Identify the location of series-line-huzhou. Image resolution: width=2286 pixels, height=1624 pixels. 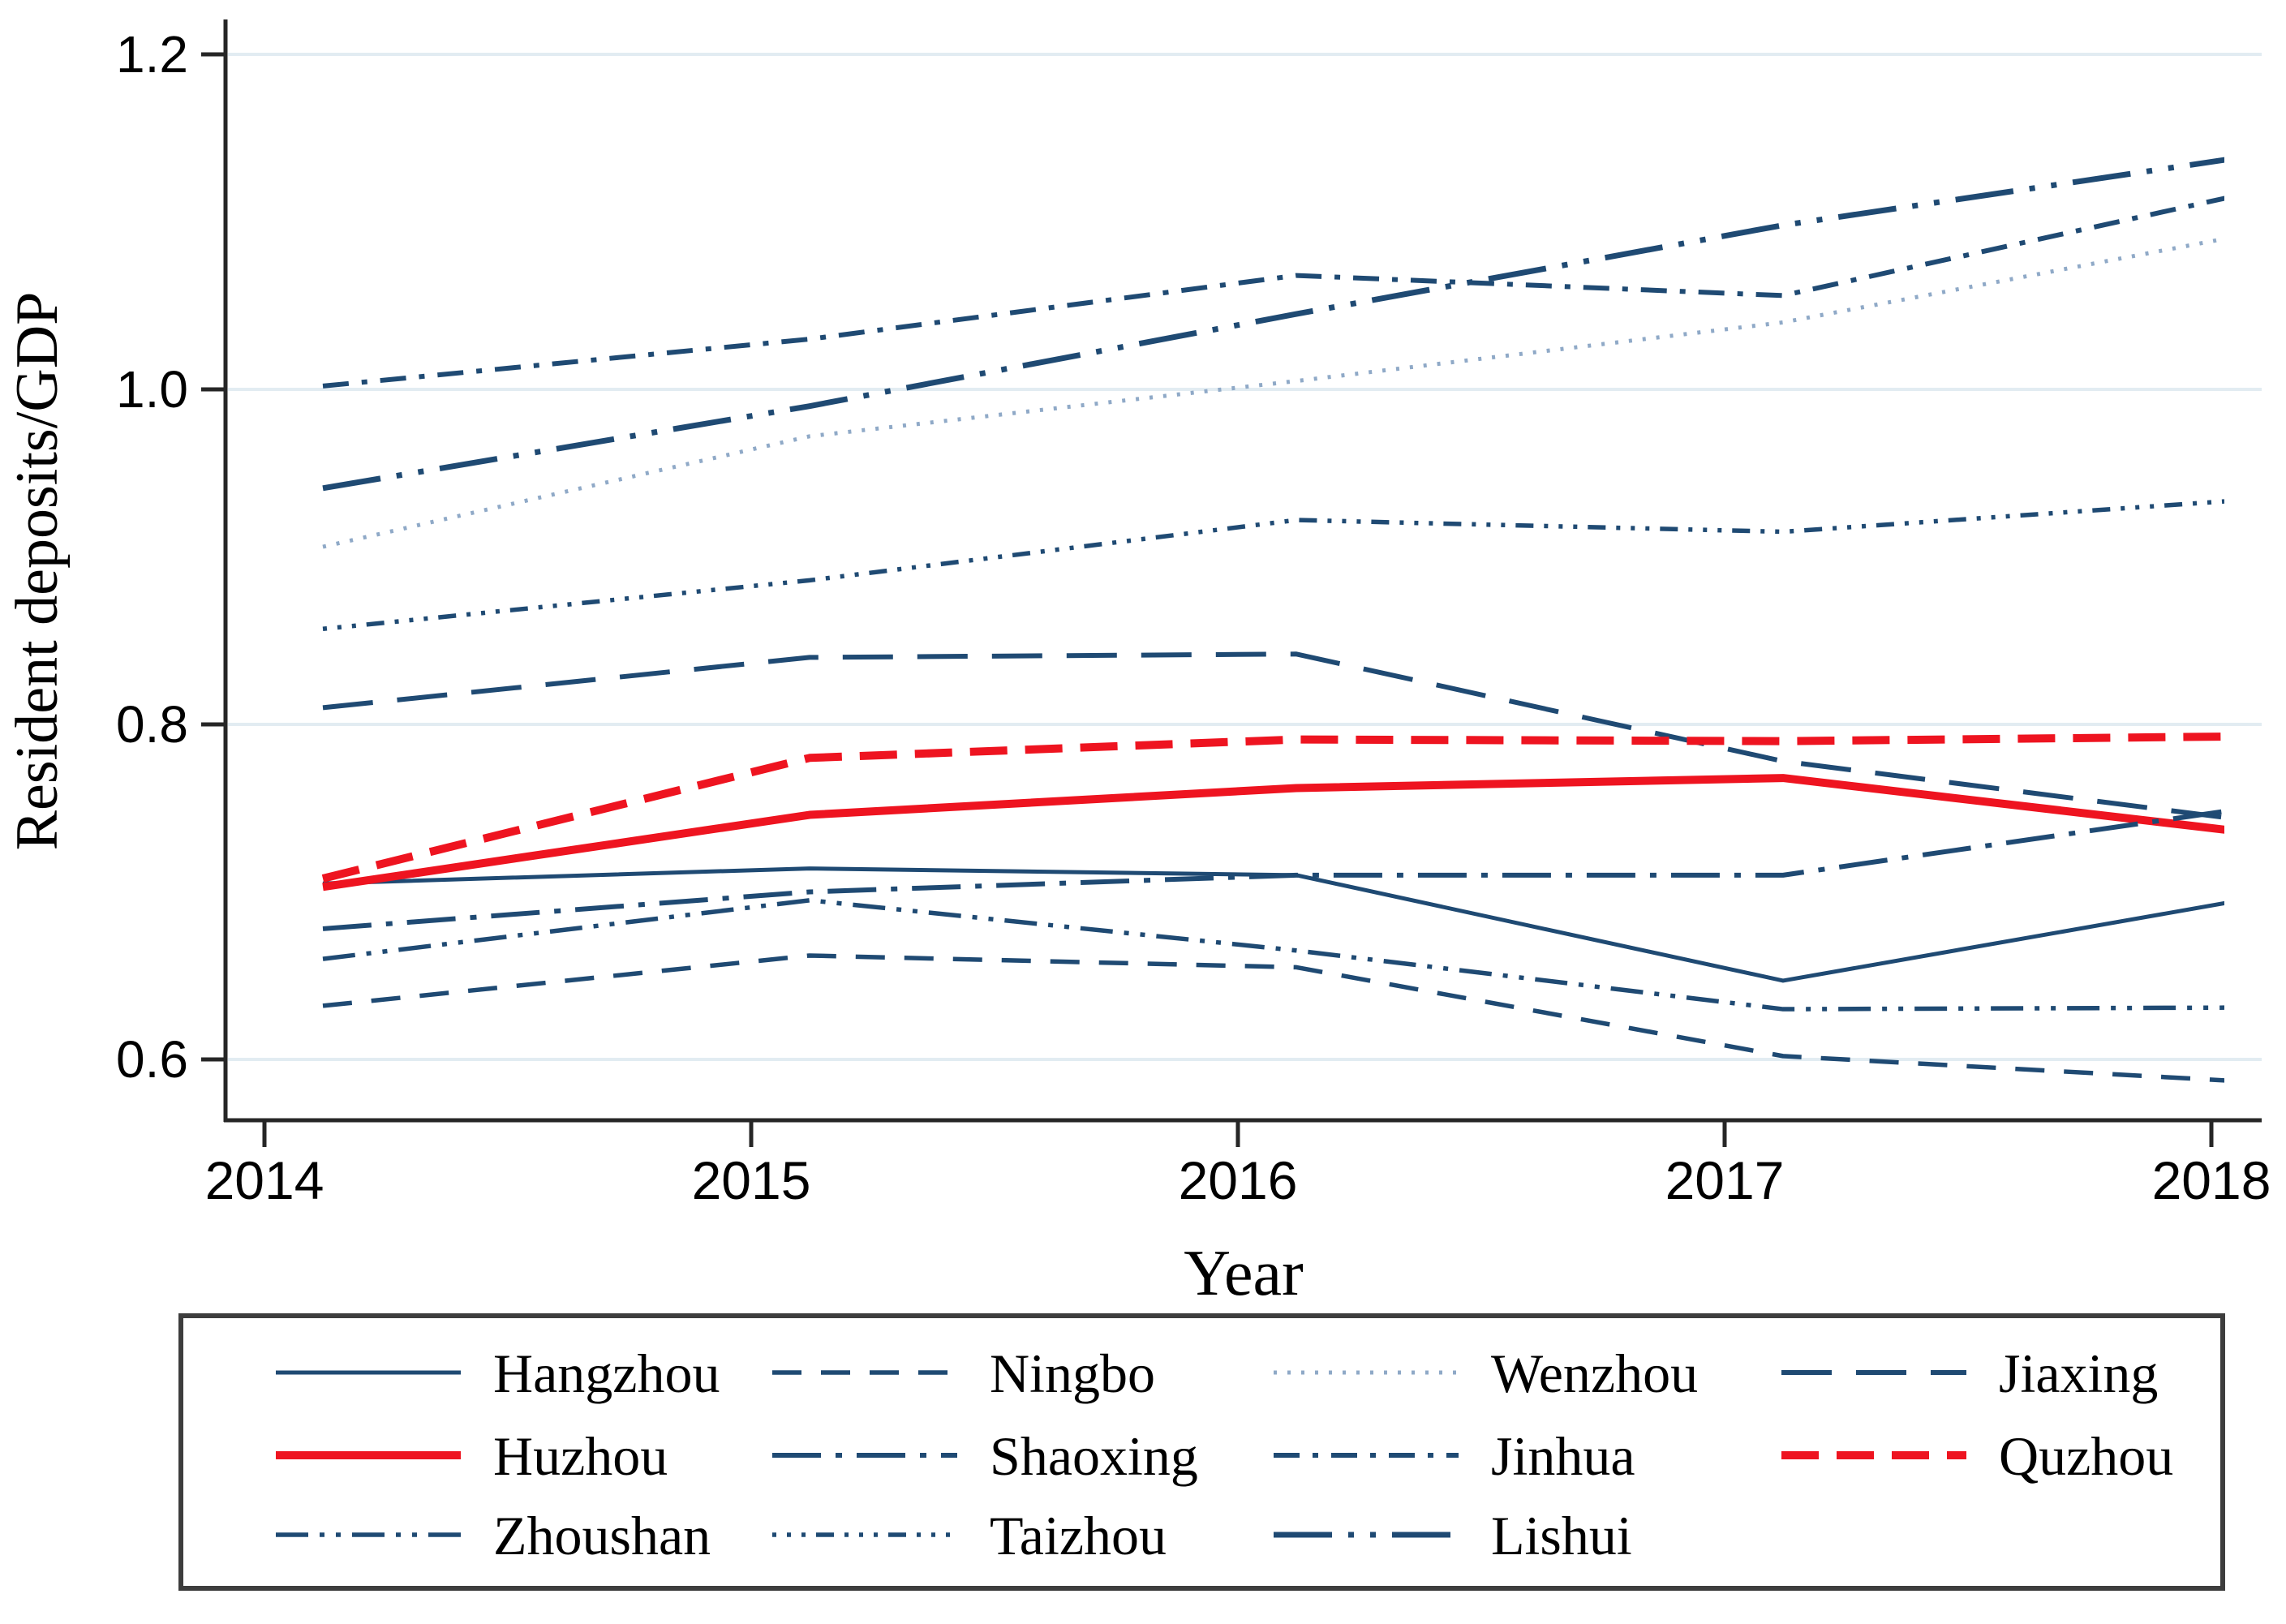
(1273, 832).